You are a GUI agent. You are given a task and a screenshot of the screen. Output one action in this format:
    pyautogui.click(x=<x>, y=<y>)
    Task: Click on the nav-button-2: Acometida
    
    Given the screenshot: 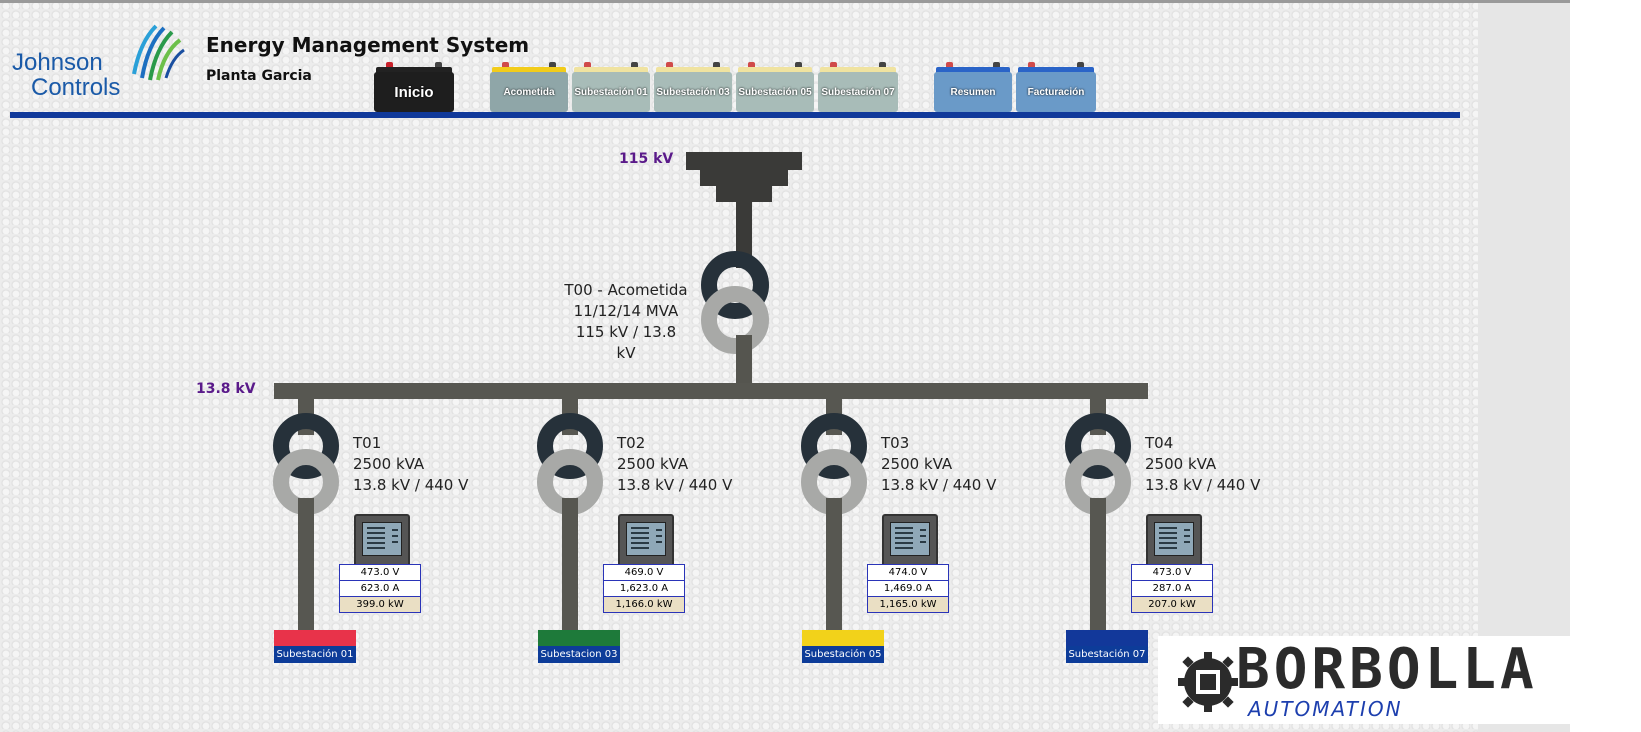 What is the action you would take?
    pyautogui.click(x=529, y=87)
    